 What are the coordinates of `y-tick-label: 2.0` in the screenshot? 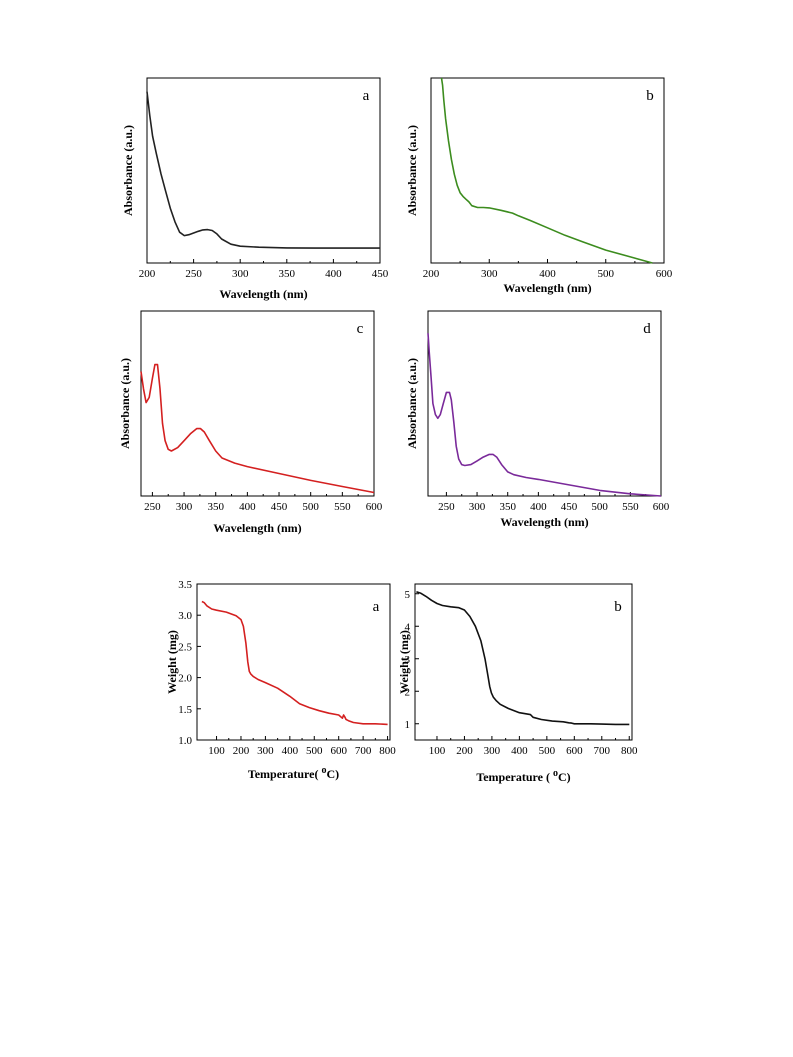 It's located at (185, 679).